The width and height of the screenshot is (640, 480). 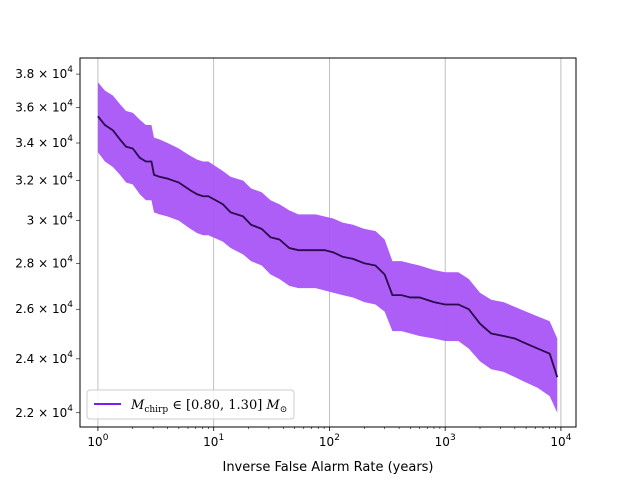 I want to click on x-tick-label: 10⁰, so click(x=97, y=441).